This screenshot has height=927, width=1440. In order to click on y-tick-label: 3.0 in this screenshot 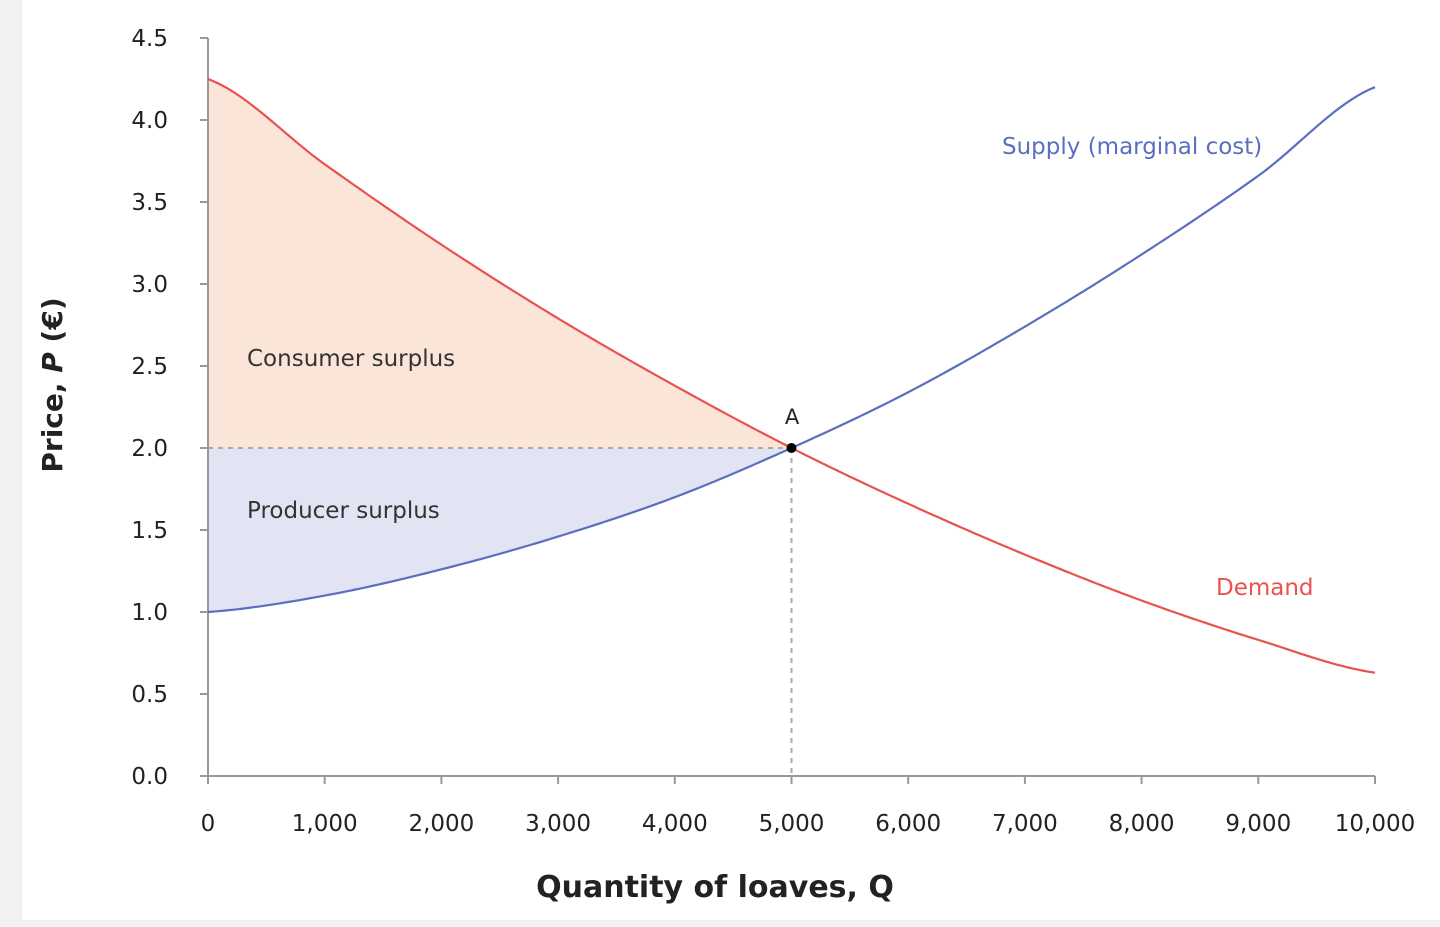, I will do `click(149, 285)`.